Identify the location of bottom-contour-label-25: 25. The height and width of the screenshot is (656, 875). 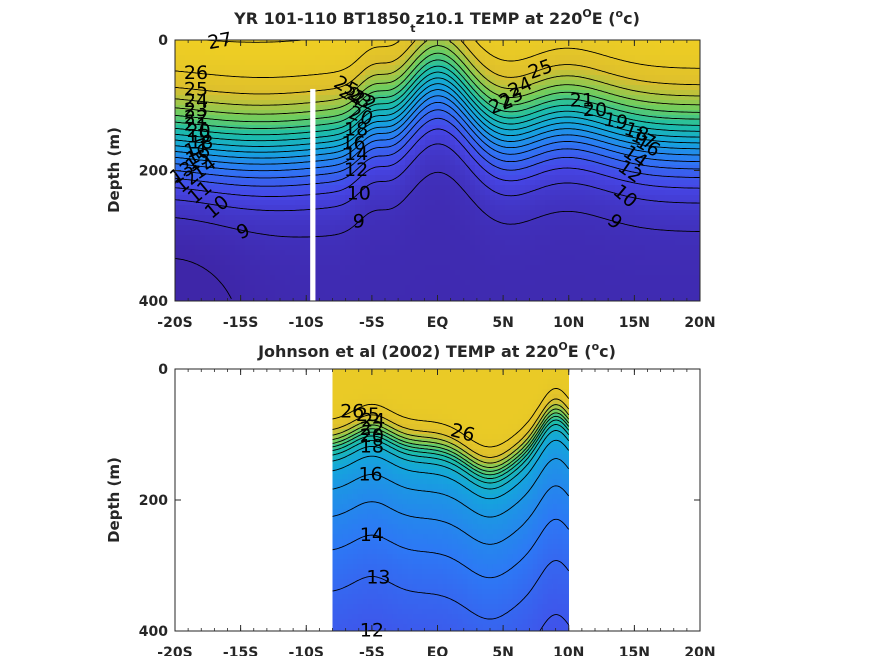
(368, 415).